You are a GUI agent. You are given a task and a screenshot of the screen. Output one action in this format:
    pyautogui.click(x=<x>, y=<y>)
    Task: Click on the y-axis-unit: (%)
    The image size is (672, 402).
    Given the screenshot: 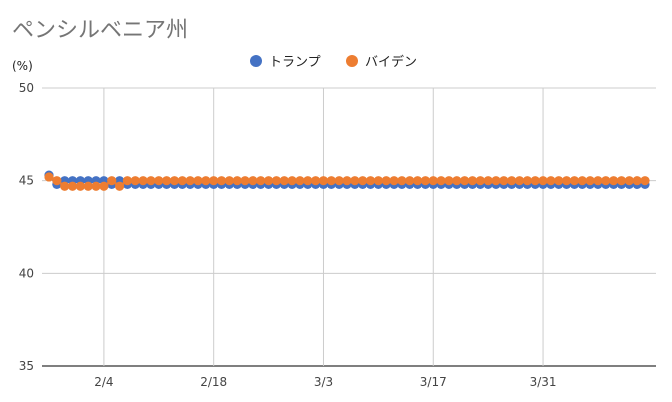 What is the action you would take?
    pyautogui.click(x=22, y=66)
    